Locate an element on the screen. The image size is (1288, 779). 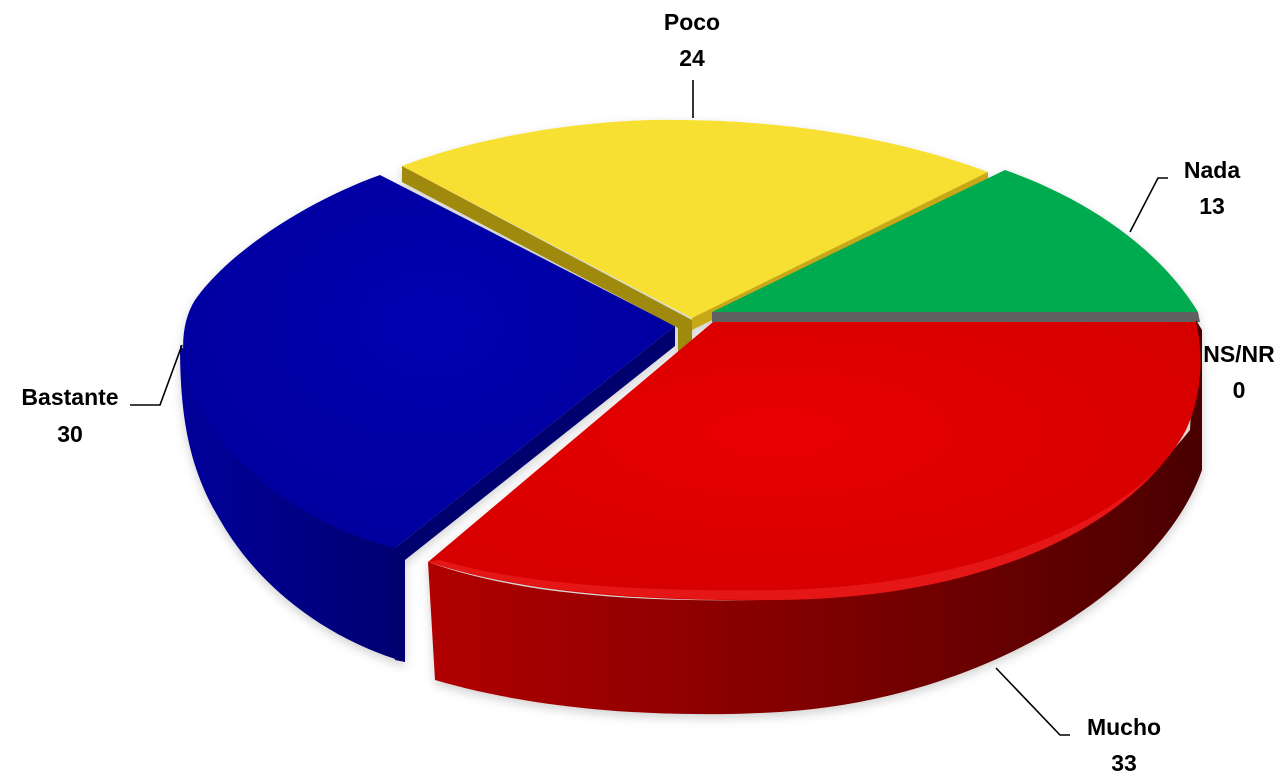
leader-bastante is located at coordinates (156, 375).